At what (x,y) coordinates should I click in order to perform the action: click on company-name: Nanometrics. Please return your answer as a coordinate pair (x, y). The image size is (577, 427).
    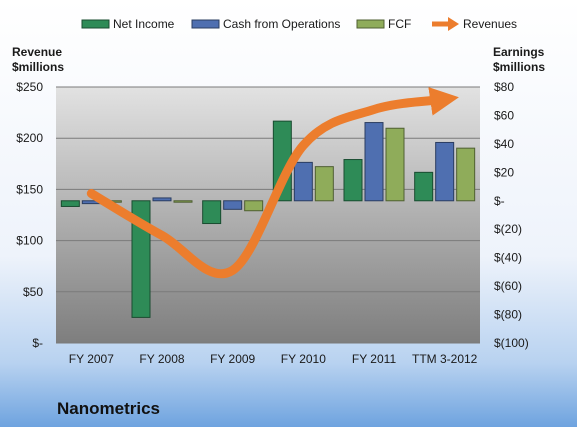
    Looking at the image, I should click on (108, 408).